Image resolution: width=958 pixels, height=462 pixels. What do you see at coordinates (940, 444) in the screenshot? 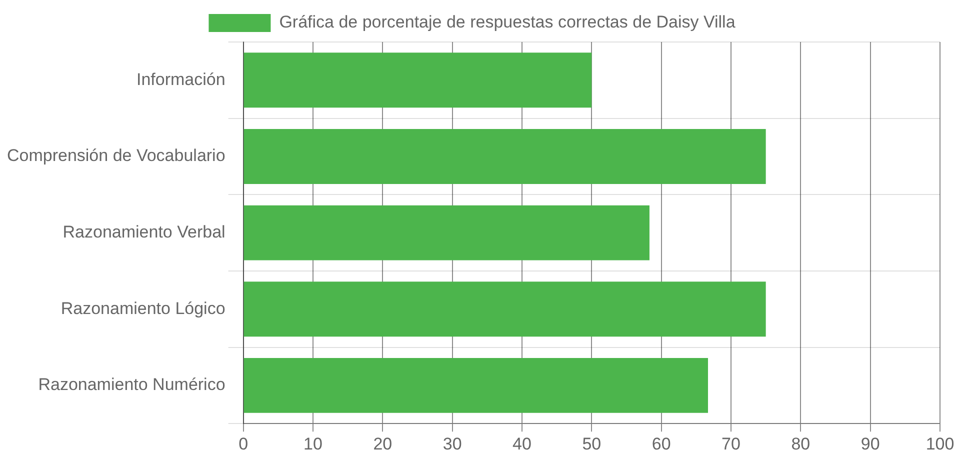
I see `x-tick-label: 100` at bounding box center [940, 444].